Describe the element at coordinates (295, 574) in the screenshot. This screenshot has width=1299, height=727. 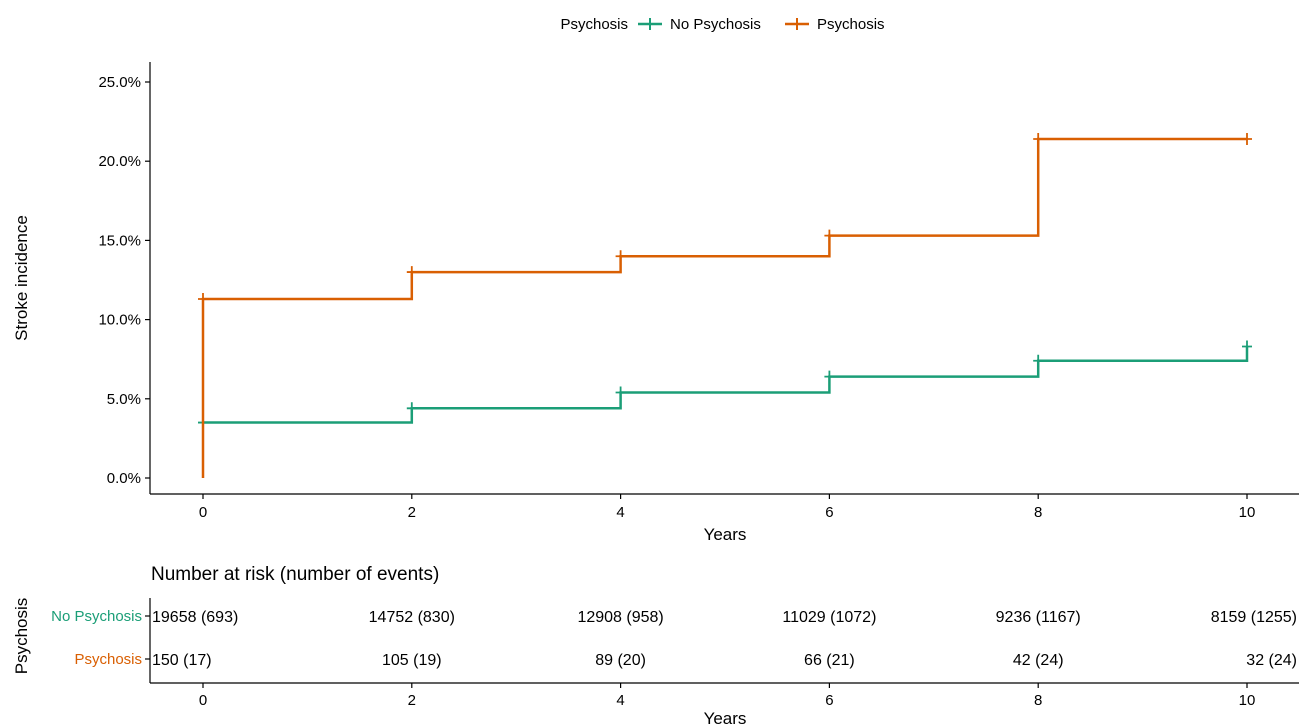
I see `risk-table-title: Number at risk (number of events)` at that location.